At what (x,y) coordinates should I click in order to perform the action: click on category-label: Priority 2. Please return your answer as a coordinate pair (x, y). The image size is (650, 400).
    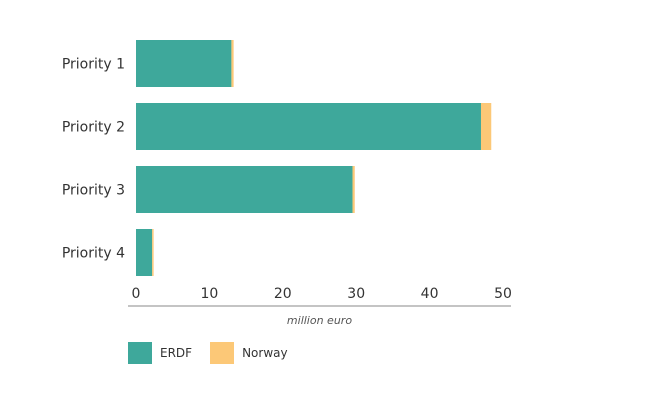
    Looking at the image, I should click on (93, 128).